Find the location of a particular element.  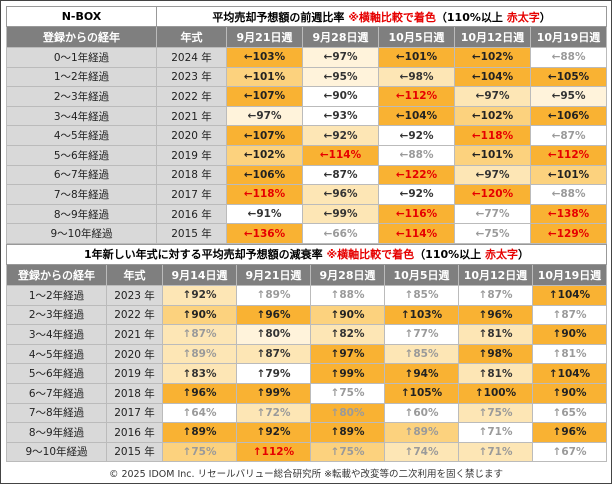

column-header: 9月21日週 is located at coordinates (264, 37).